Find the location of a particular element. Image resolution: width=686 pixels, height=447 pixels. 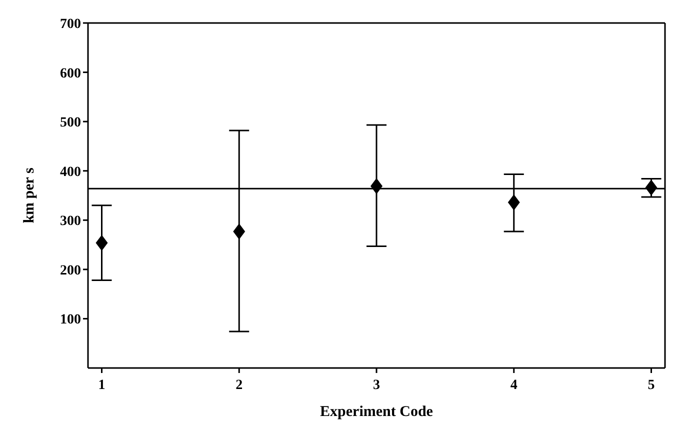

y-tick-label: 500 is located at coordinates (70, 123).